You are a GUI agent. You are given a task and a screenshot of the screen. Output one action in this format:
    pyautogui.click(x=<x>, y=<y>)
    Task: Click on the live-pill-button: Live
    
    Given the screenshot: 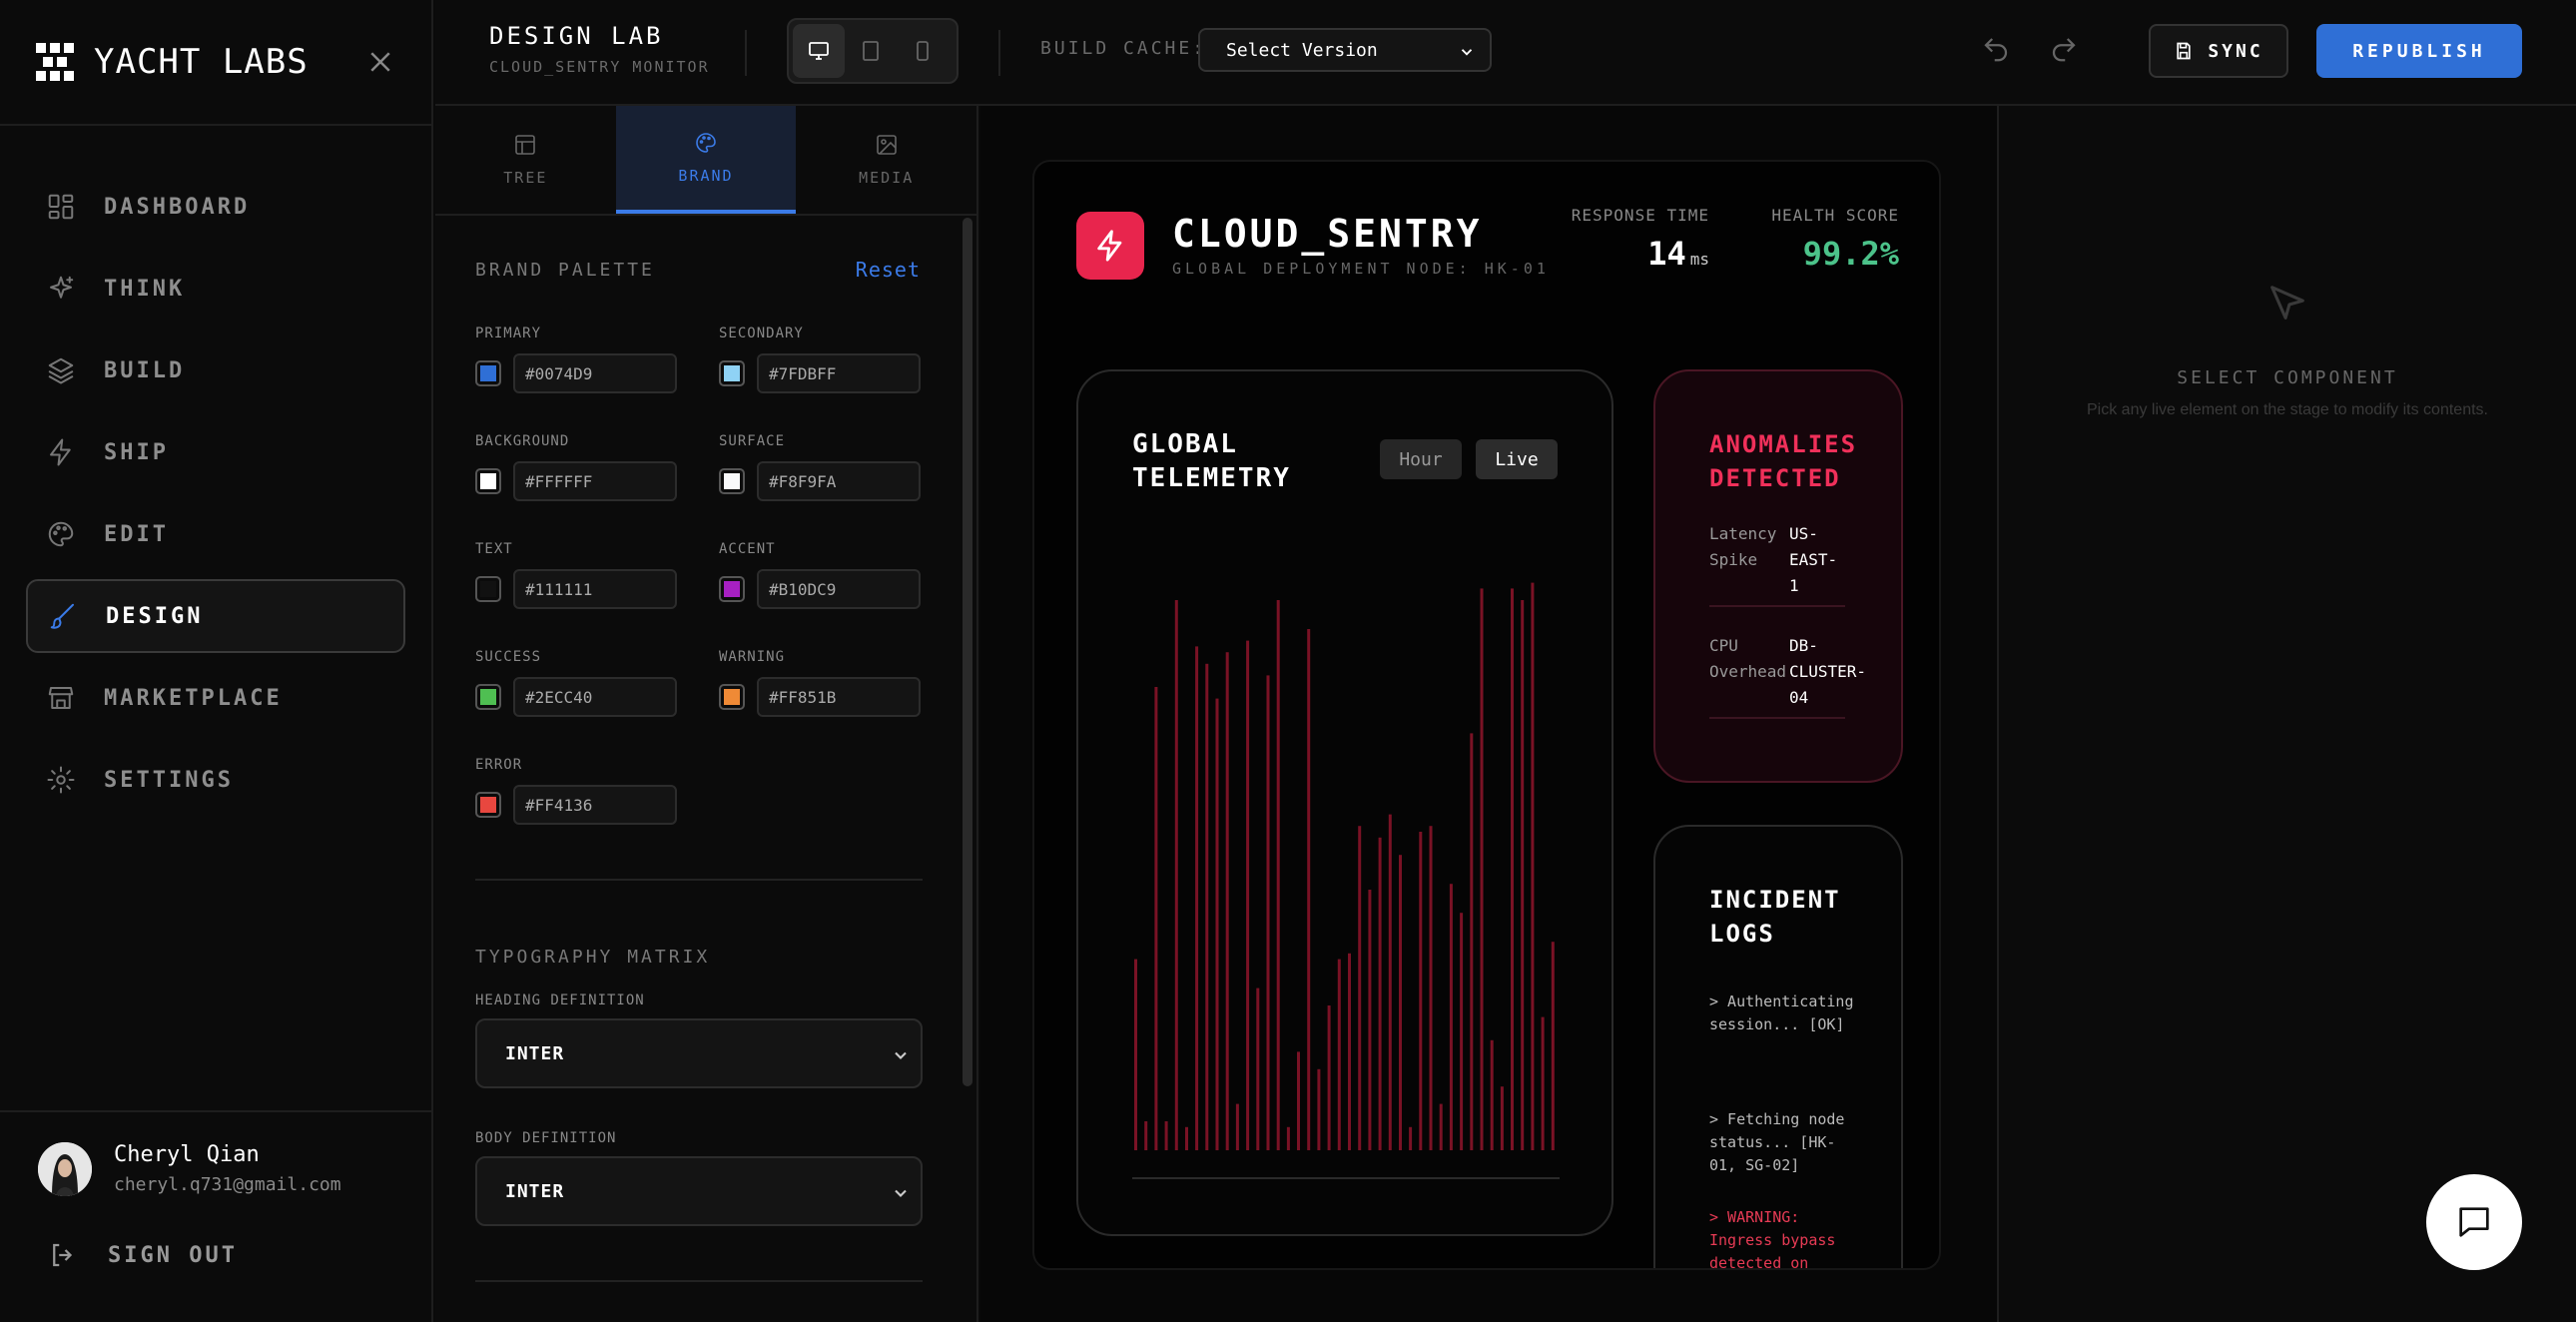 What is the action you would take?
    pyautogui.click(x=1517, y=459)
    